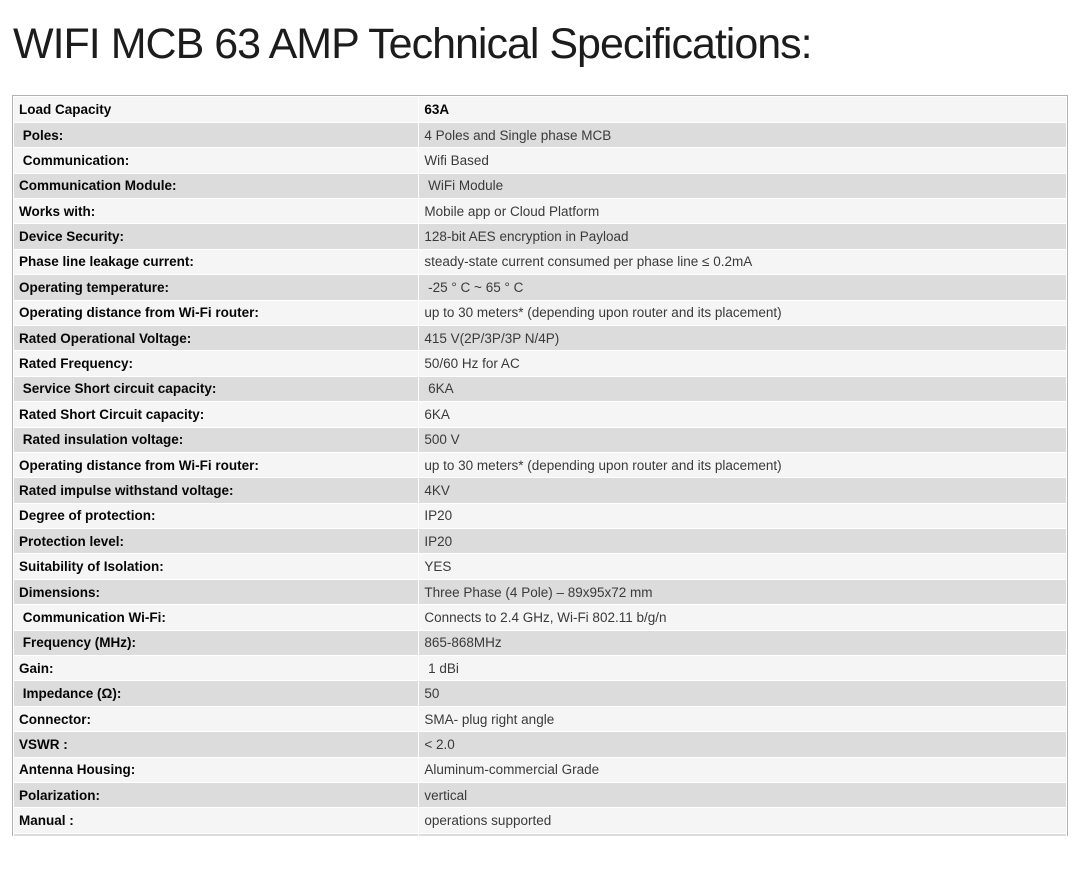 The height and width of the screenshot is (879, 1080). What do you see at coordinates (742, 338) in the screenshot?
I see `spec-value: 415 V(2P/3P/3P N/4P)` at bounding box center [742, 338].